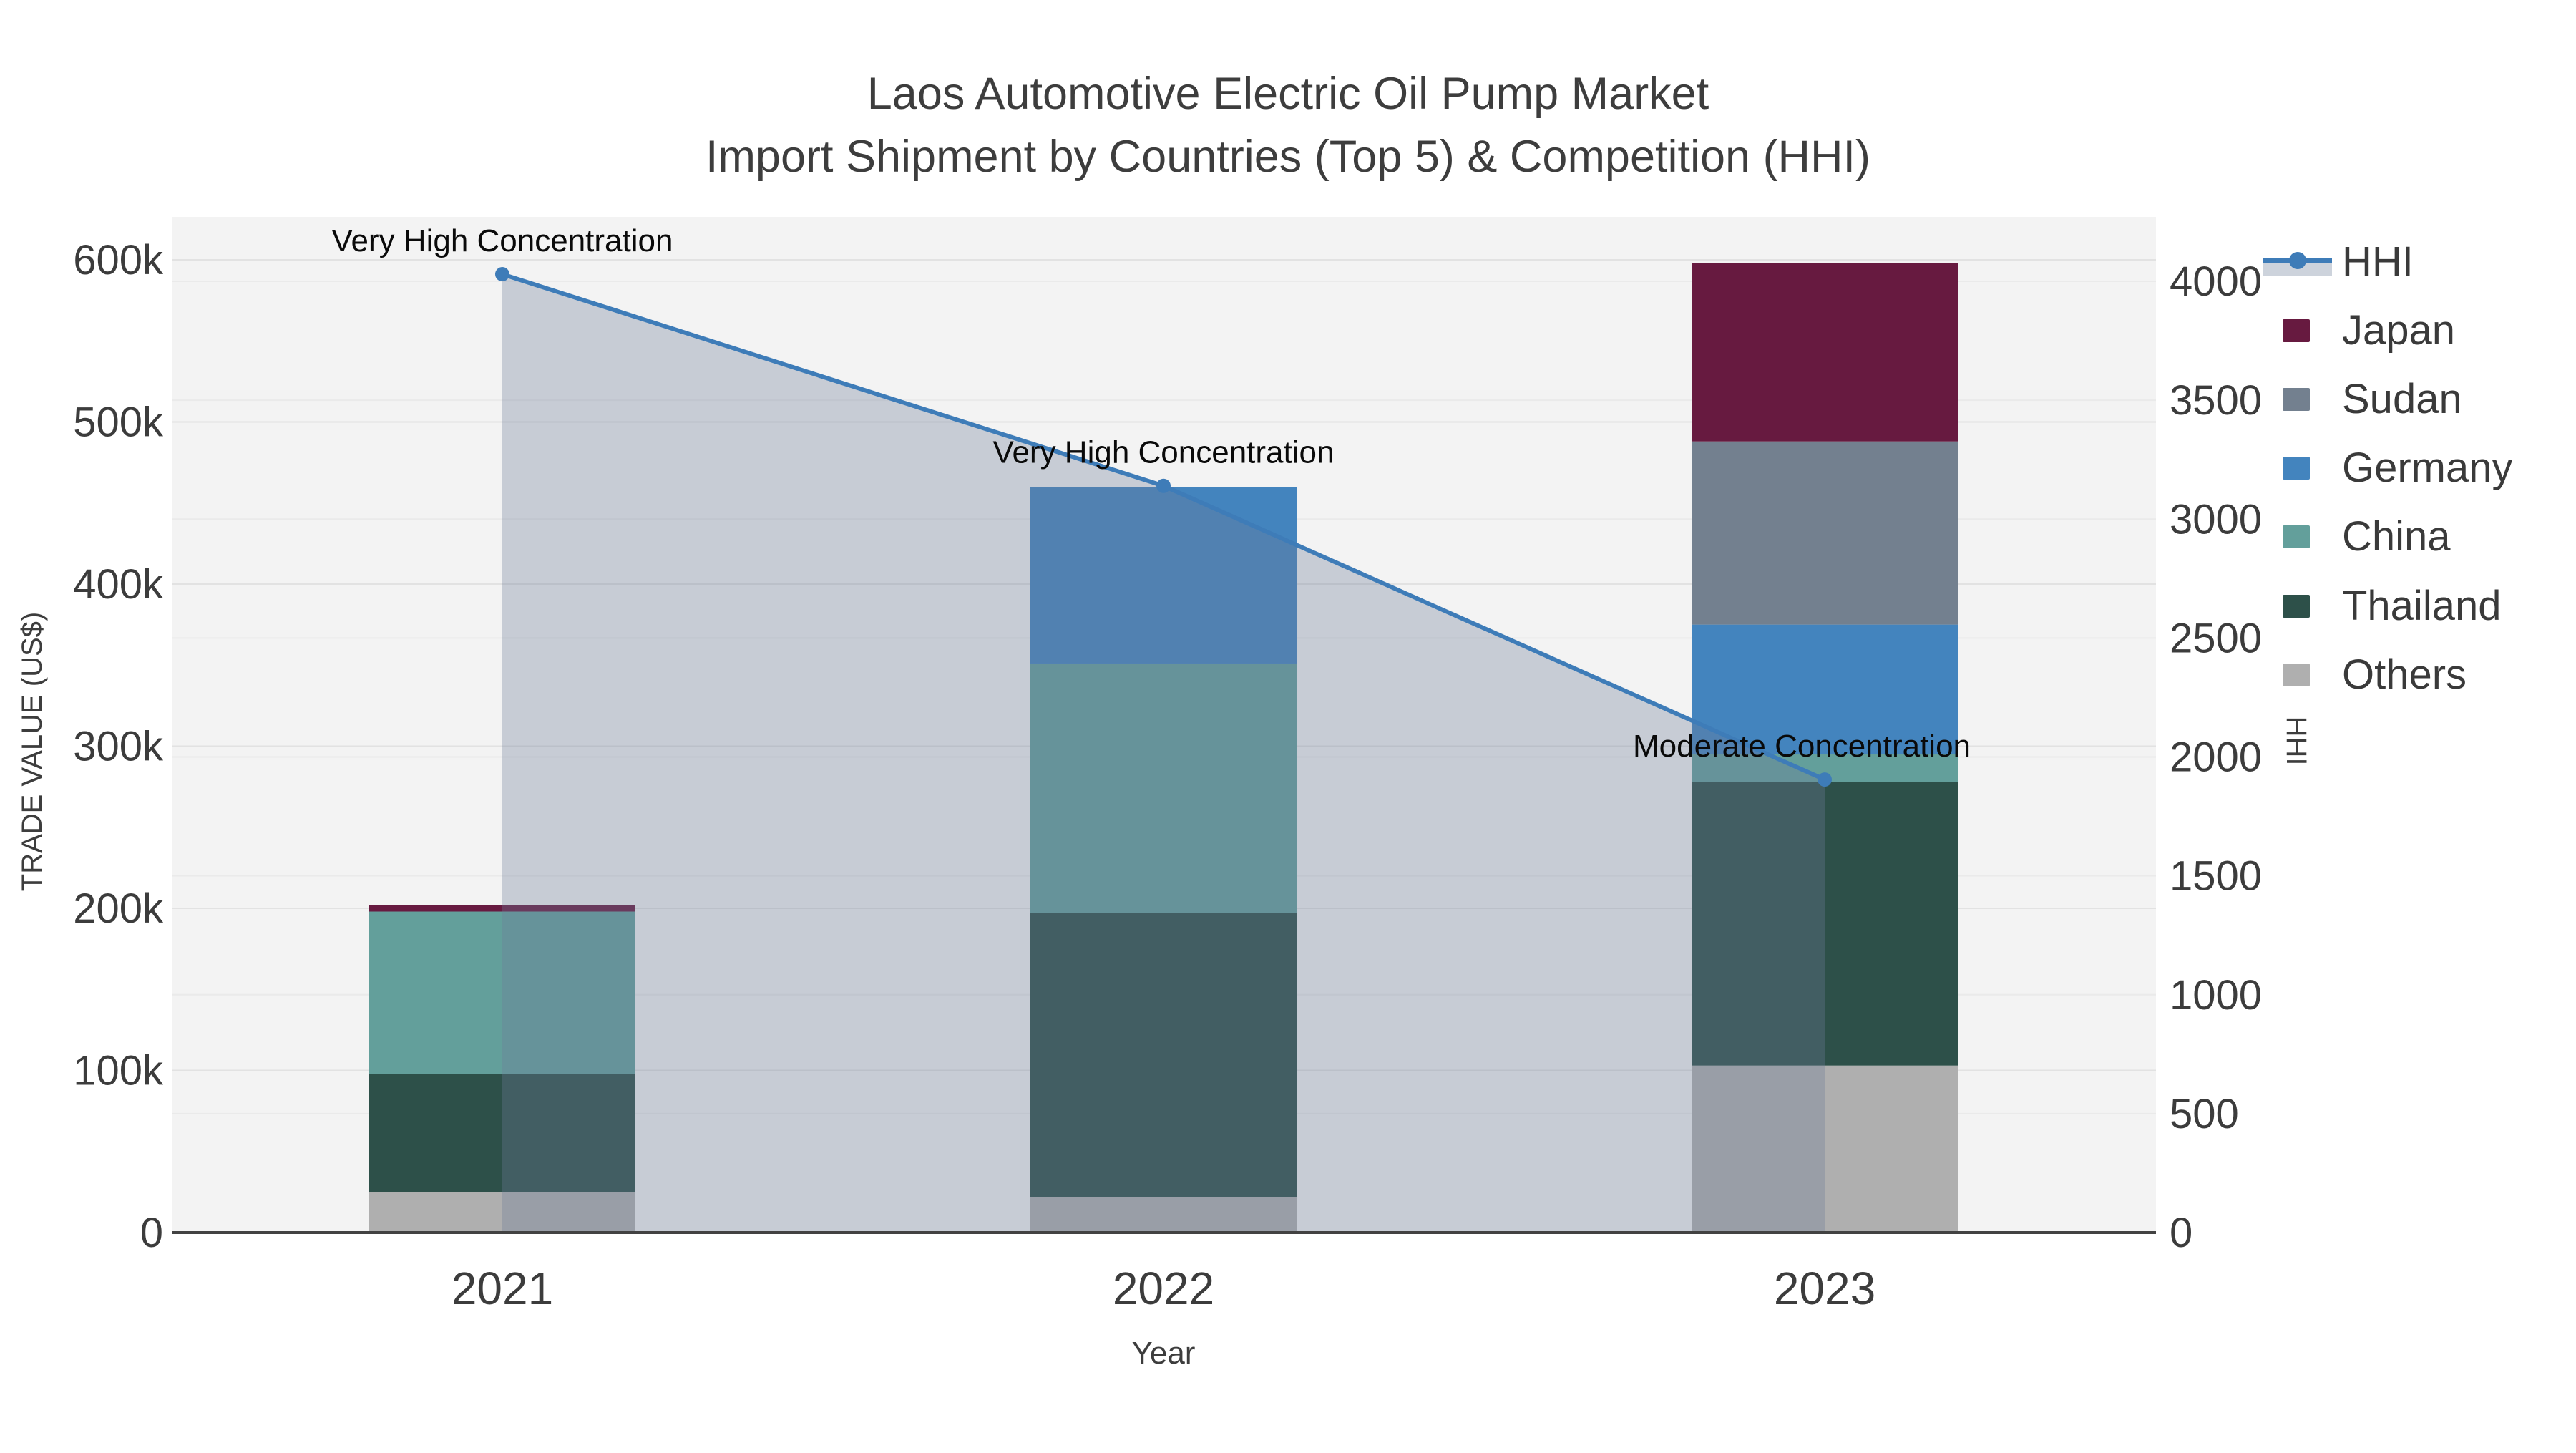 Image resolution: width=2576 pixels, height=1453 pixels. What do you see at coordinates (1163, 1055) in the screenshot?
I see `bar-segment-2022-thailand` at bounding box center [1163, 1055].